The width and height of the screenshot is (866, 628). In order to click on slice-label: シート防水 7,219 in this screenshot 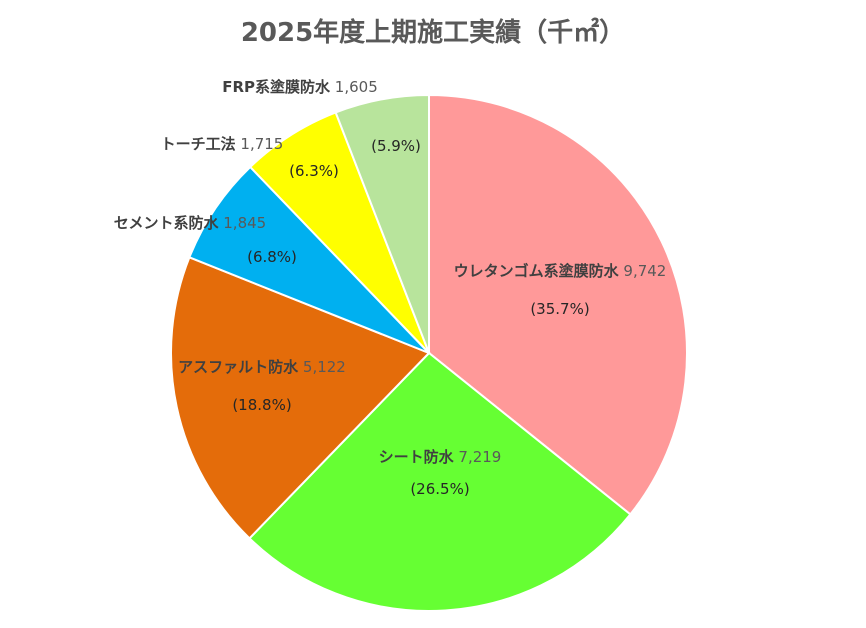, I will do `click(440, 457)`.